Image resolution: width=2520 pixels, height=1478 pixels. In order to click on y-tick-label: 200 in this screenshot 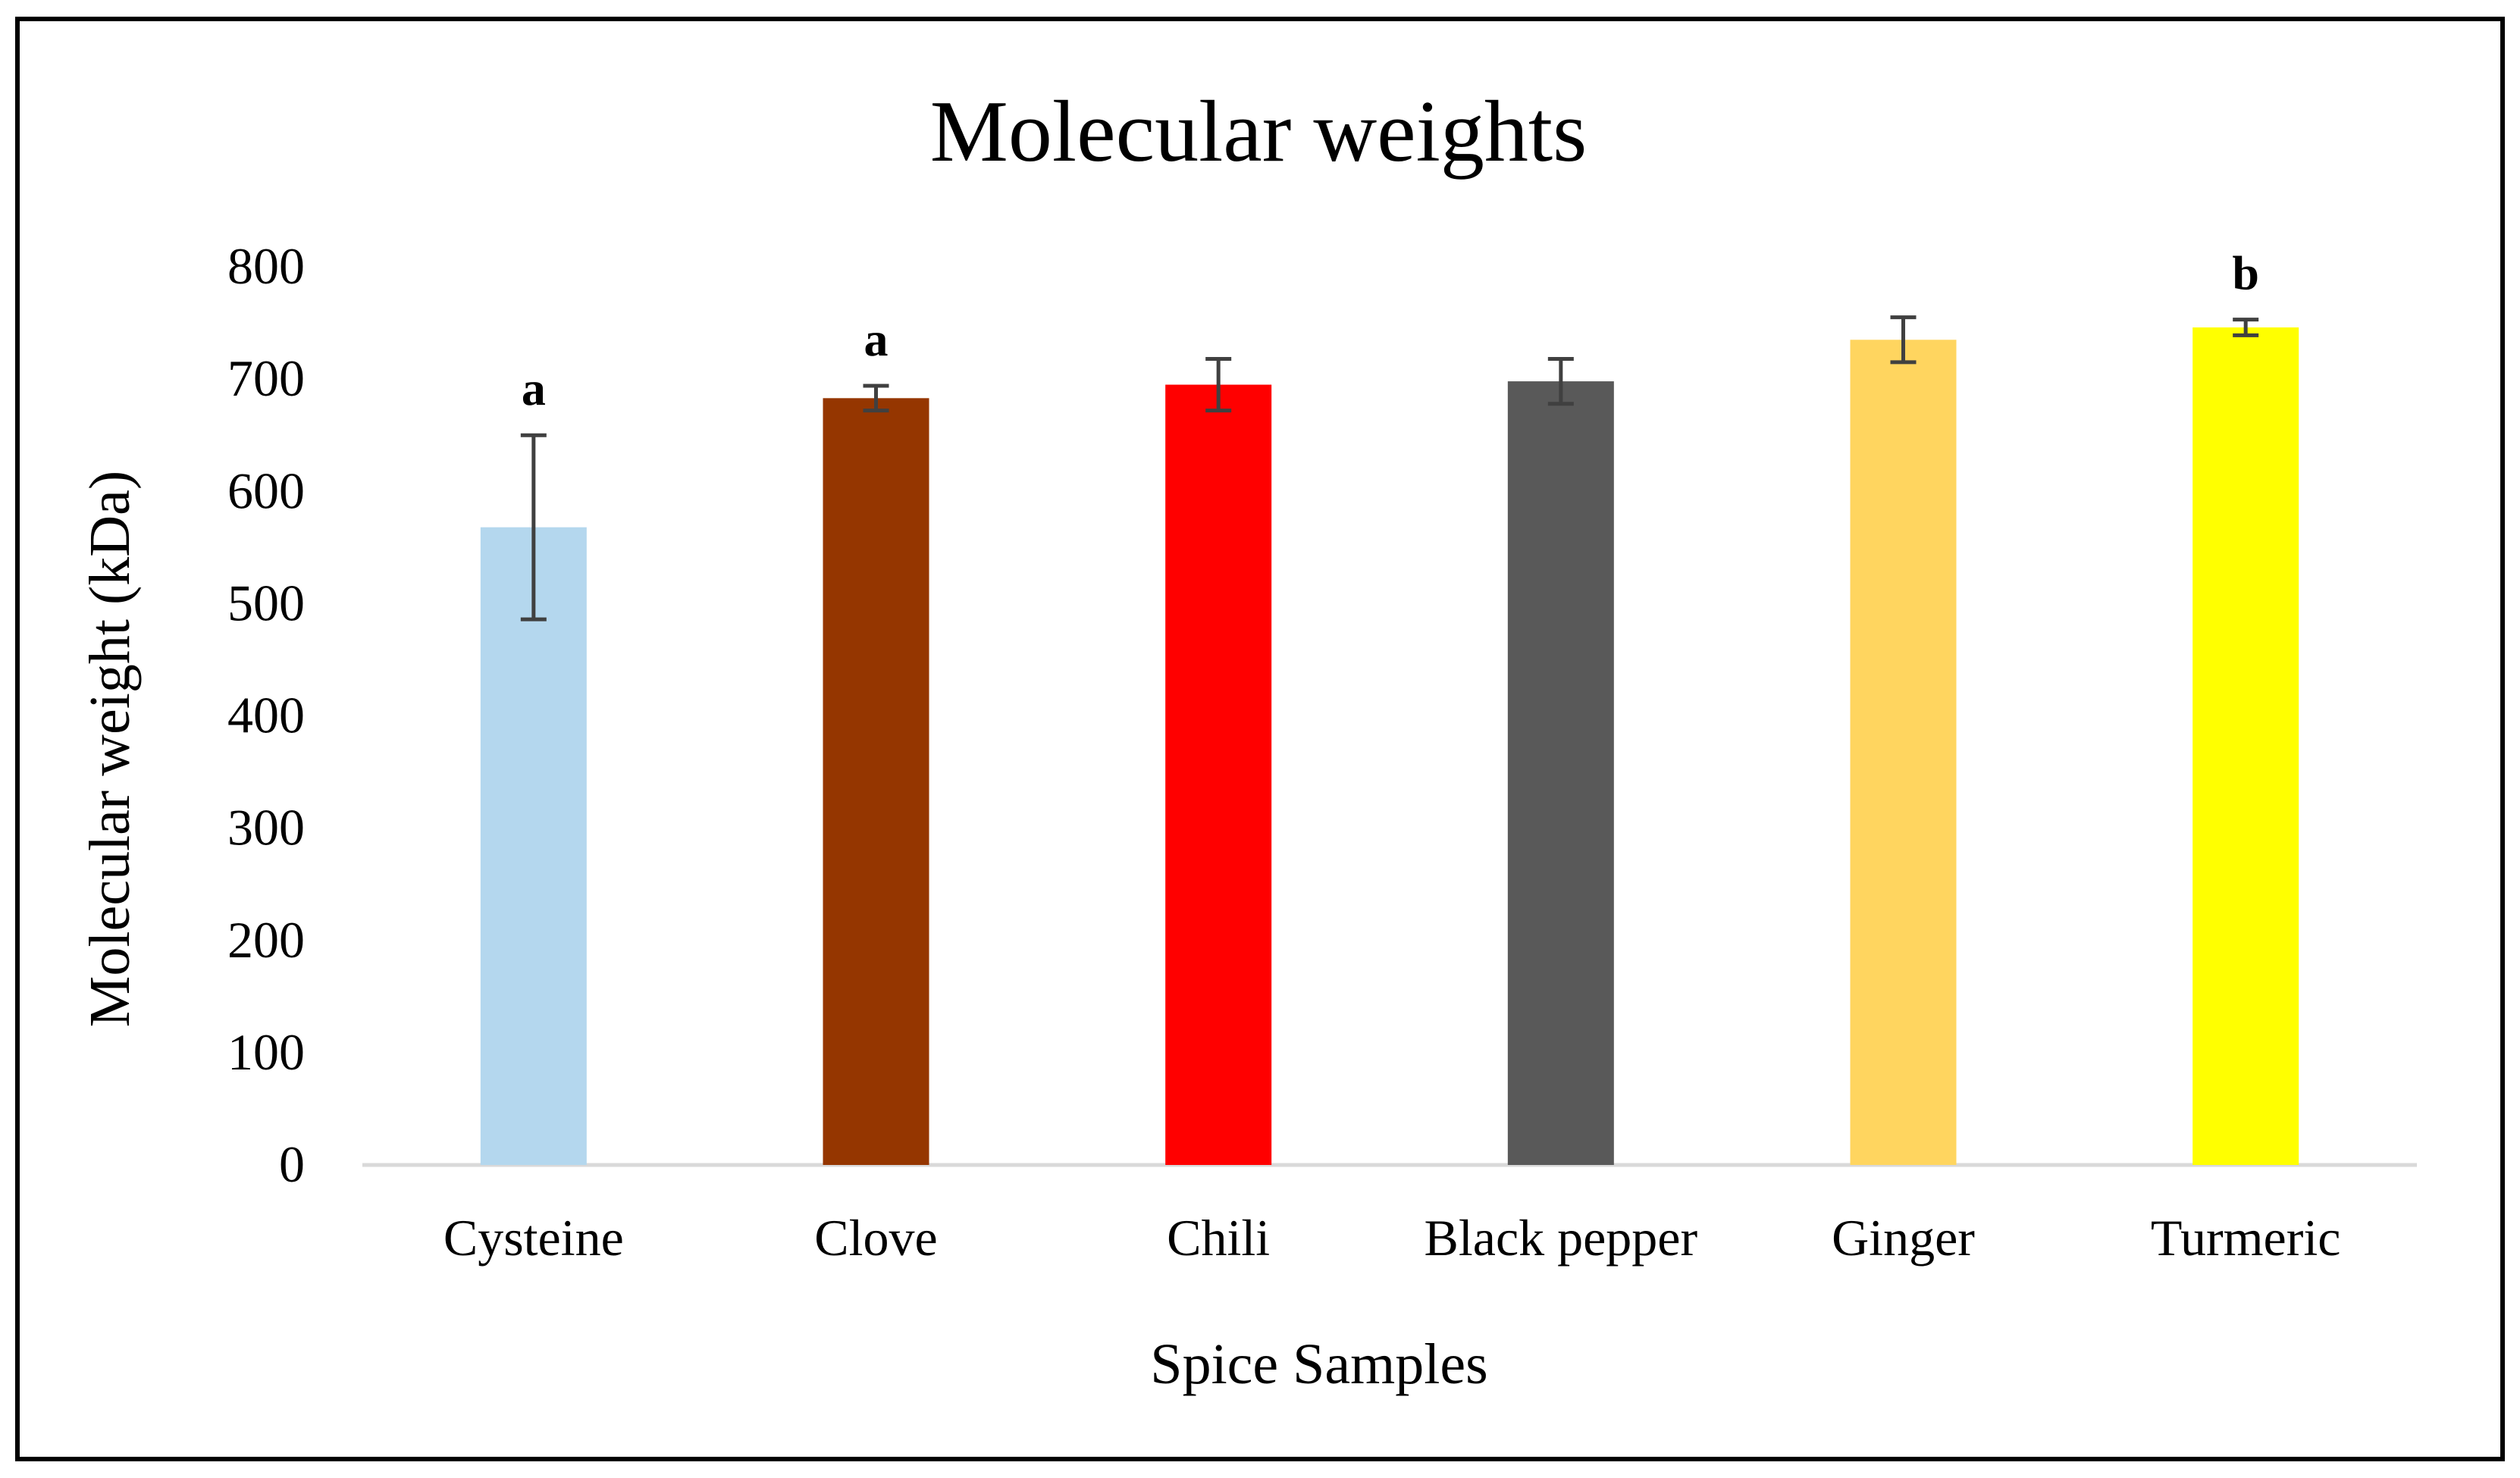, I will do `click(266, 940)`.